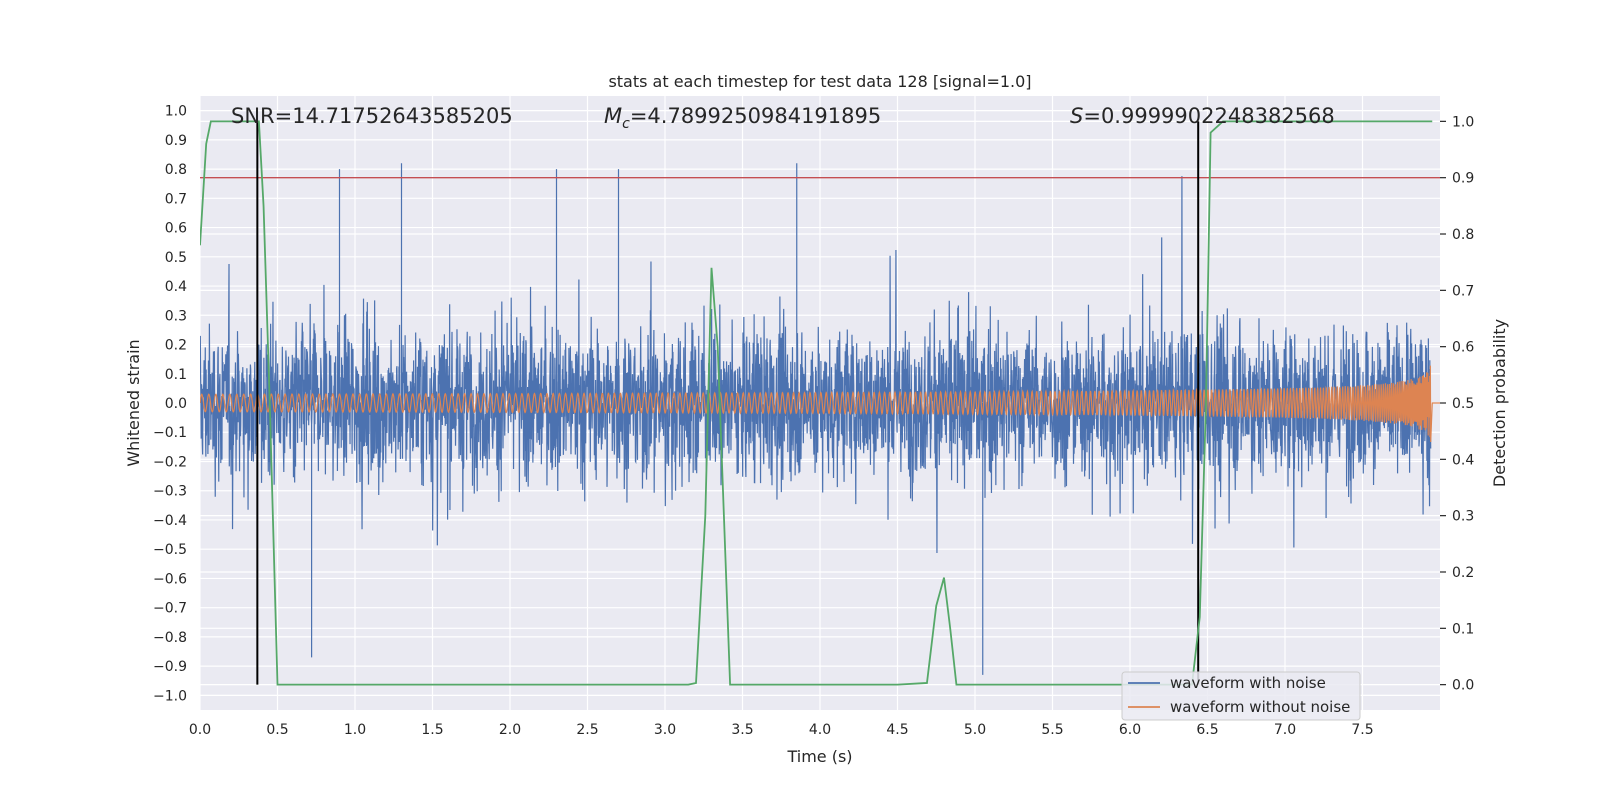 This screenshot has height=800, width=1600. Describe the element at coordinates (170, 638) in the screenshot. I see `y-tick-label: −0.8` at that location.